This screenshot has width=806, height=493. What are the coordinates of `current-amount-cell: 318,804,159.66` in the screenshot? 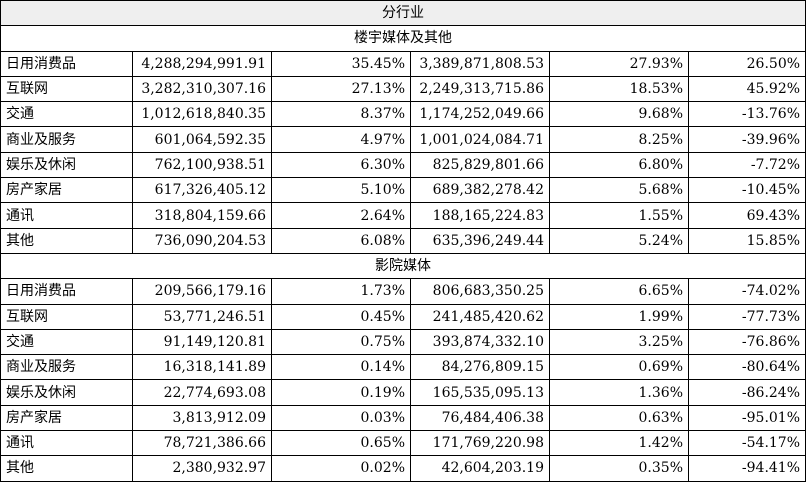 It's located at (202, 215).